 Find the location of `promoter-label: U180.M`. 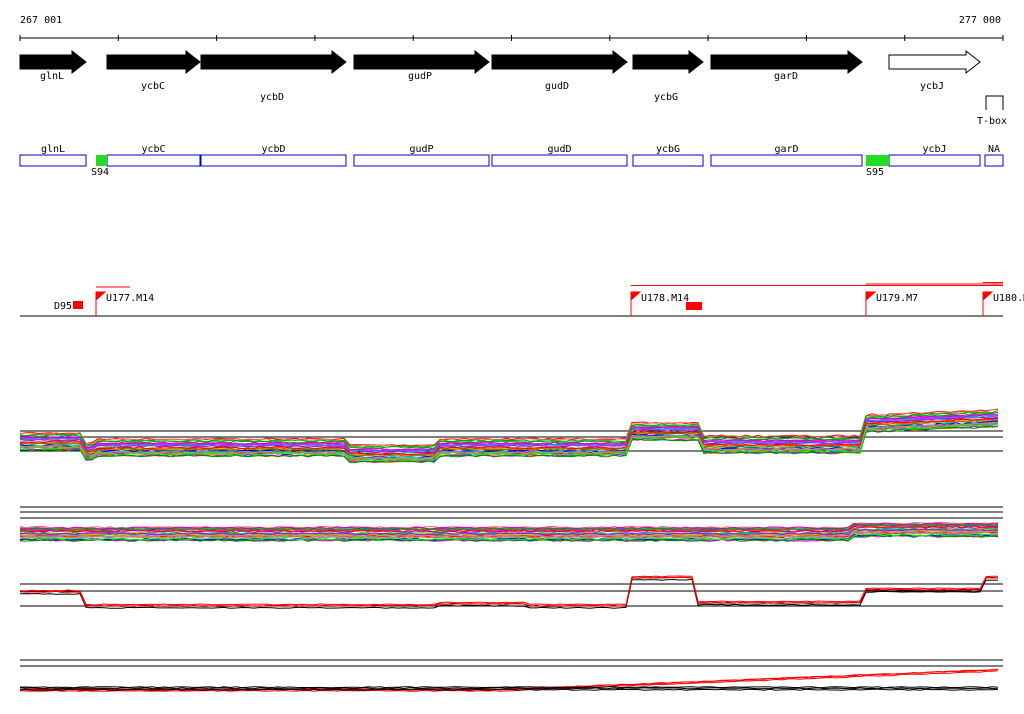

promoter-label: U180.M is located at coordinates (1008, 298).